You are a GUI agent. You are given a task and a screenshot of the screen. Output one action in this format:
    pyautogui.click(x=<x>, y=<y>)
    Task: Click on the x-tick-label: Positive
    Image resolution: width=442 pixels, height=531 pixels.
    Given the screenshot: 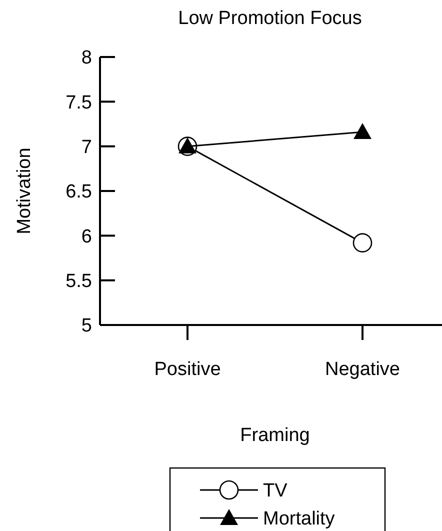 What is the action you would take?
    pyautogui.click(x=187, y=369)
    